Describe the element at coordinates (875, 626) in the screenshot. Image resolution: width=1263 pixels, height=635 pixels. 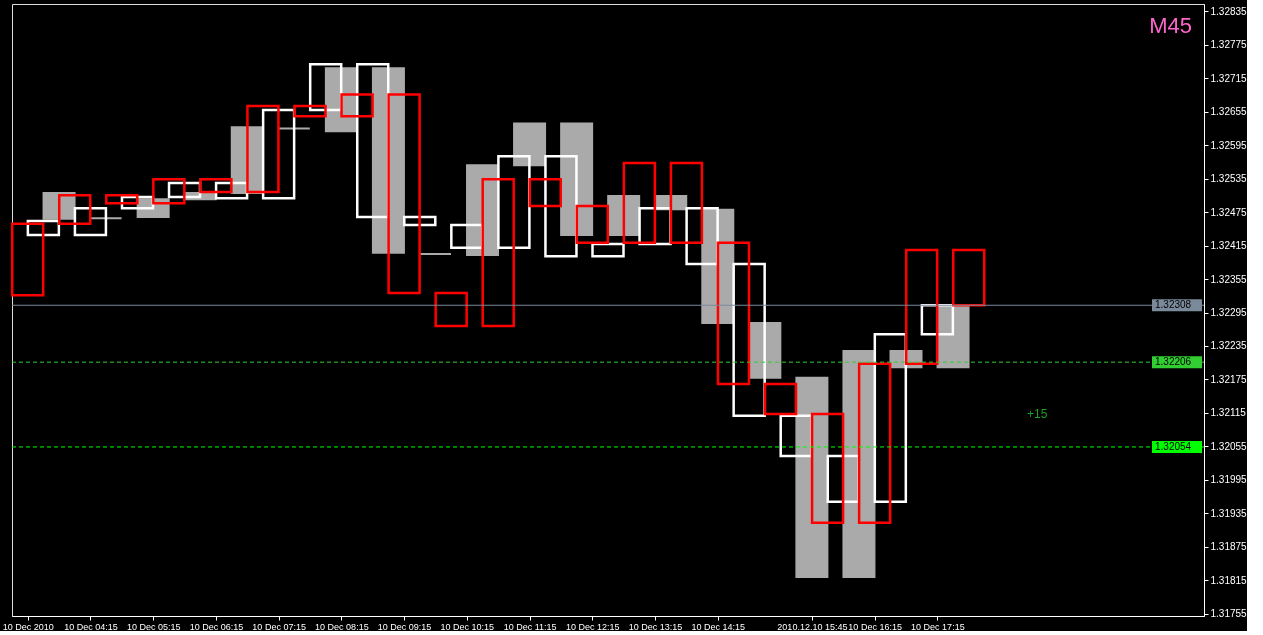
I see `x-tick-label: 10 Dec 16:15` at that location.